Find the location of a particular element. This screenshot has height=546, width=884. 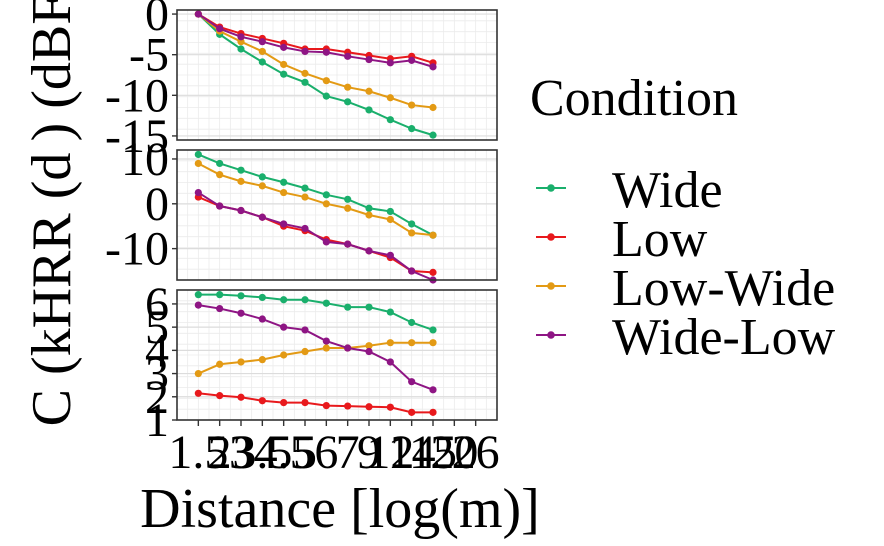

y-tick-label: 0 is located at coordinates (157, 204).